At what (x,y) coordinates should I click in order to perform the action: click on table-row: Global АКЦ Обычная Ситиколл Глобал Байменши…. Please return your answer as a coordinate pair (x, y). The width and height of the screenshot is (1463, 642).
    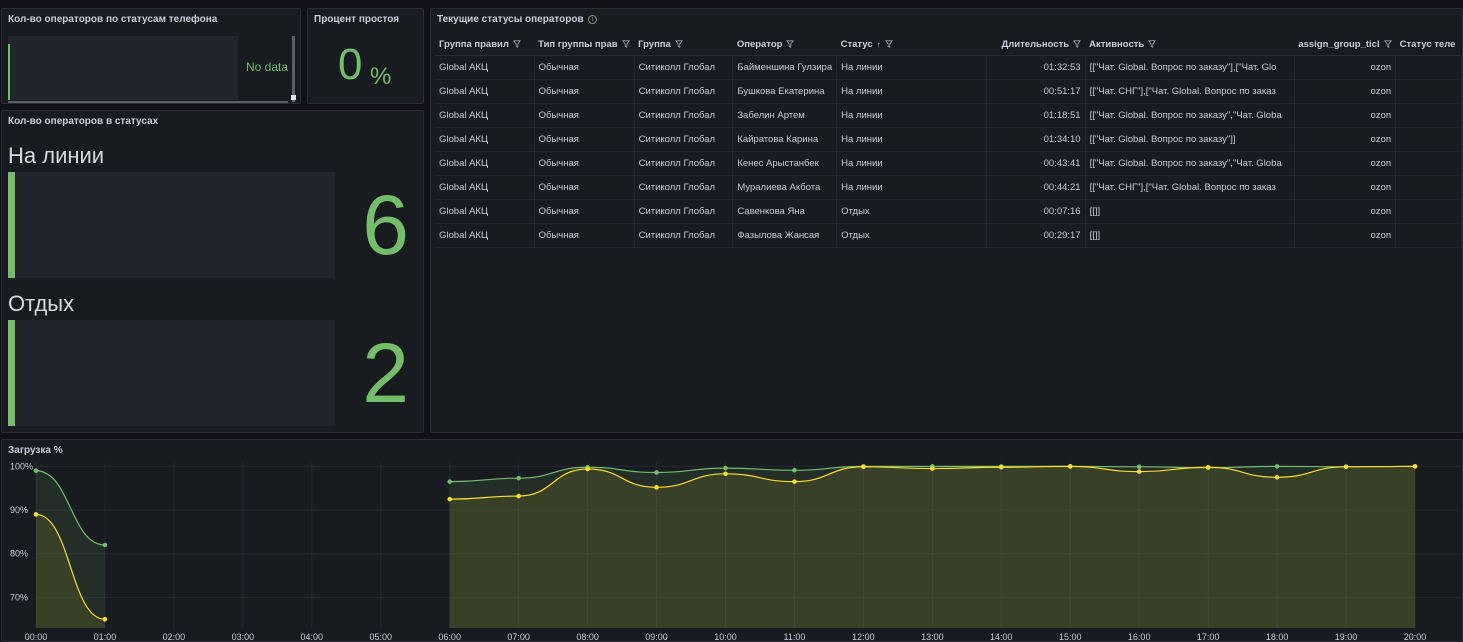
    Looking at the image, I should click on (948, 67).